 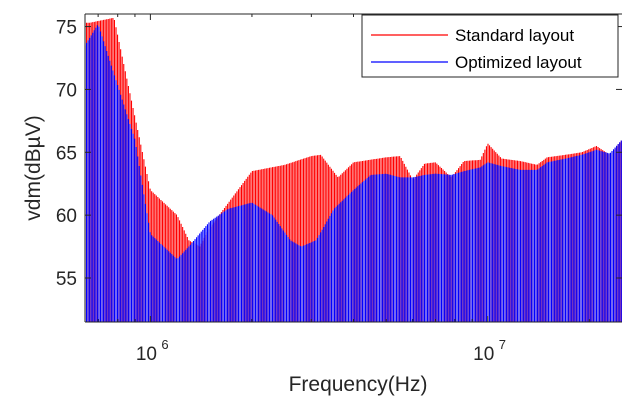 I want to click on y-tick-label: 75, so click(x=66, y=28).